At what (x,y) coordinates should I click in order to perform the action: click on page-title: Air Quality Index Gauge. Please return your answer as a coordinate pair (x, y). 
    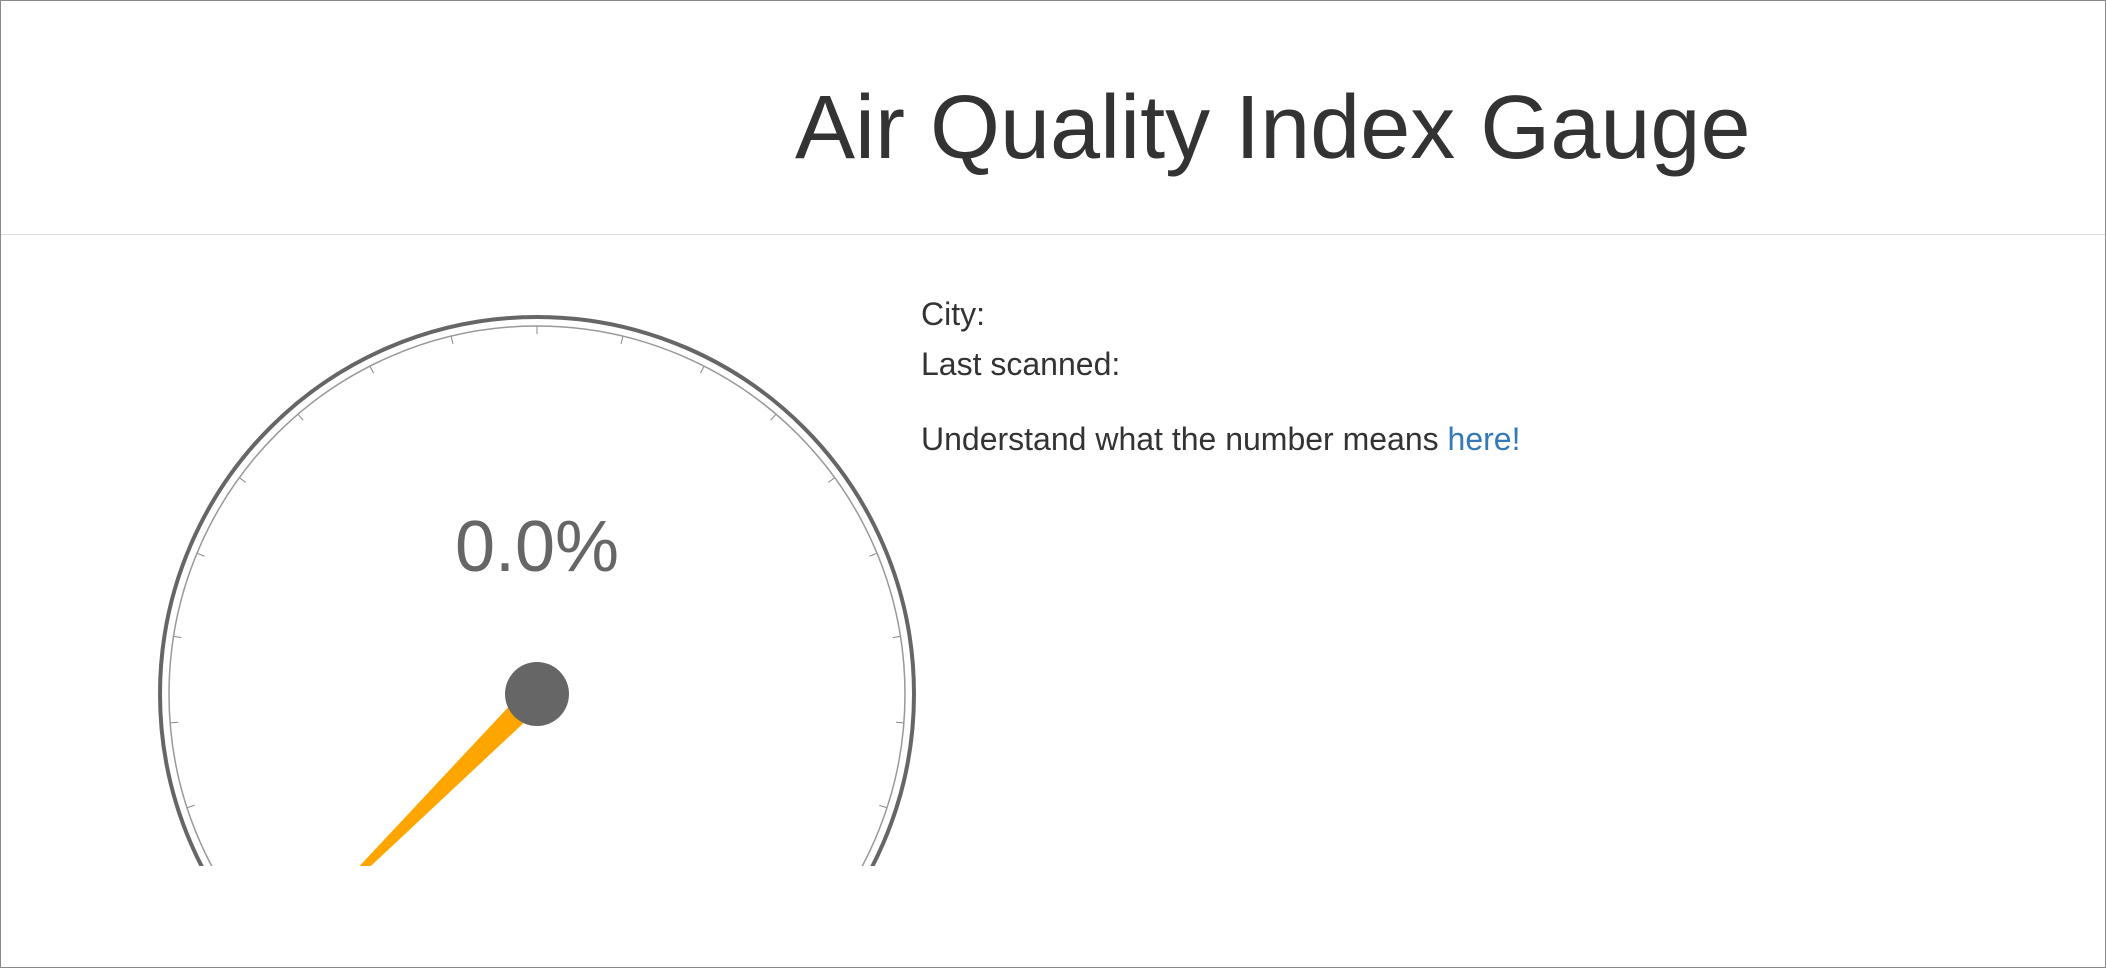
    Looking at the image, I should click on (1273, 128).